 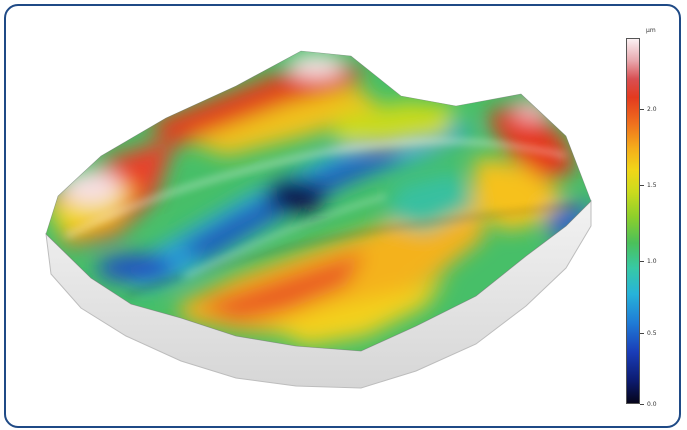 I want to click on colorbar-tick: 1.5, so click(x=648, y=185).